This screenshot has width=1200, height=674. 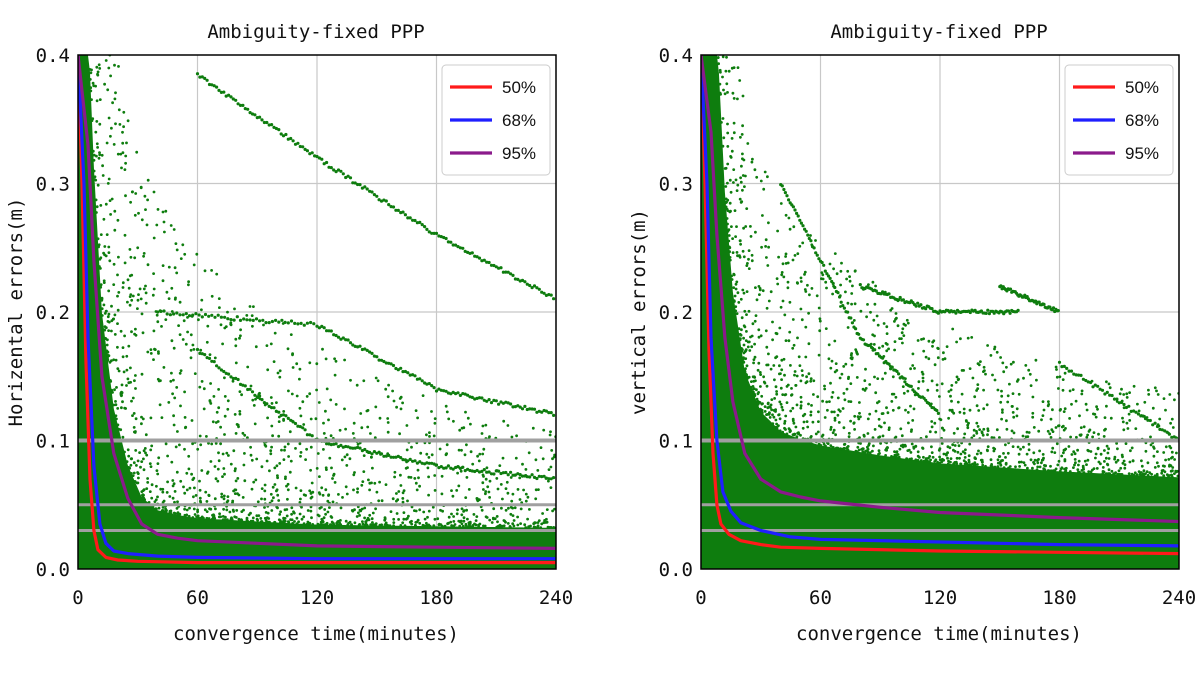 What do you see at coordinates (939, 634) in the screenshot?
I see `x-axis-label: convergence time(minutes)` at bounding box center [939, 634].